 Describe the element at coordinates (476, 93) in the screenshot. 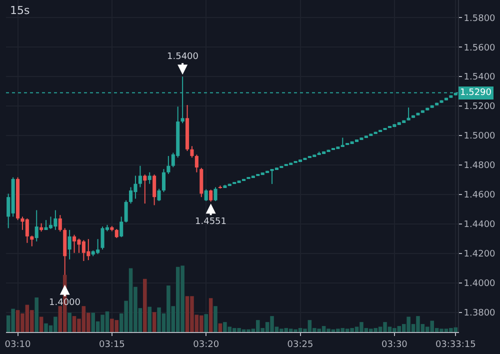

I see `ref-line-label: 1.5290` at that location.